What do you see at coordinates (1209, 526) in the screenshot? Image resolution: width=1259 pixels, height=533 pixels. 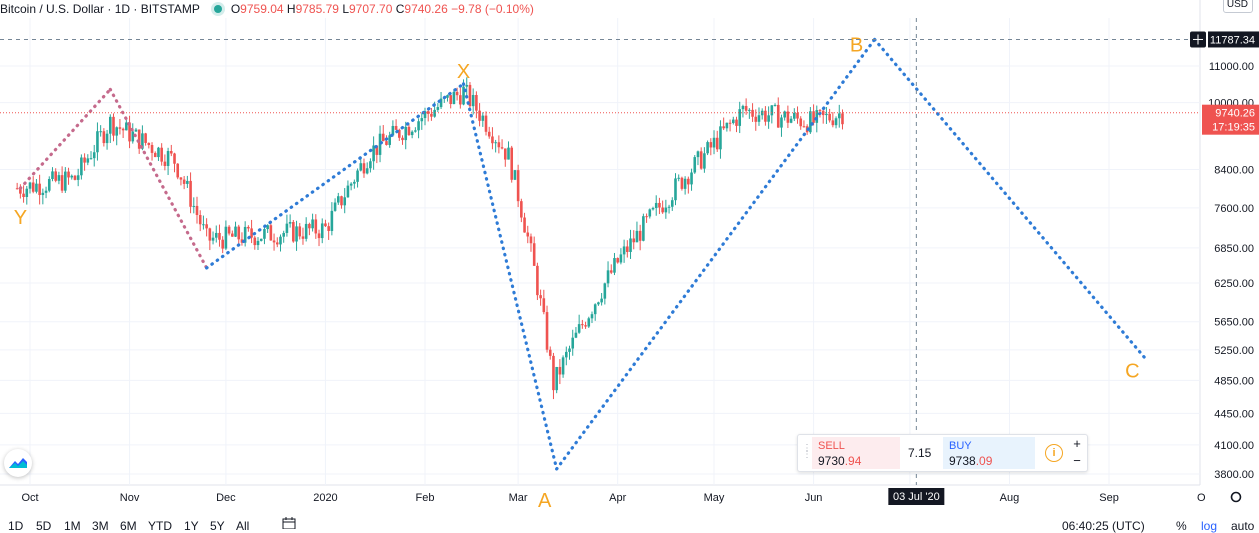 I see `log-toggle: log` at bounding box center [1209, 526].